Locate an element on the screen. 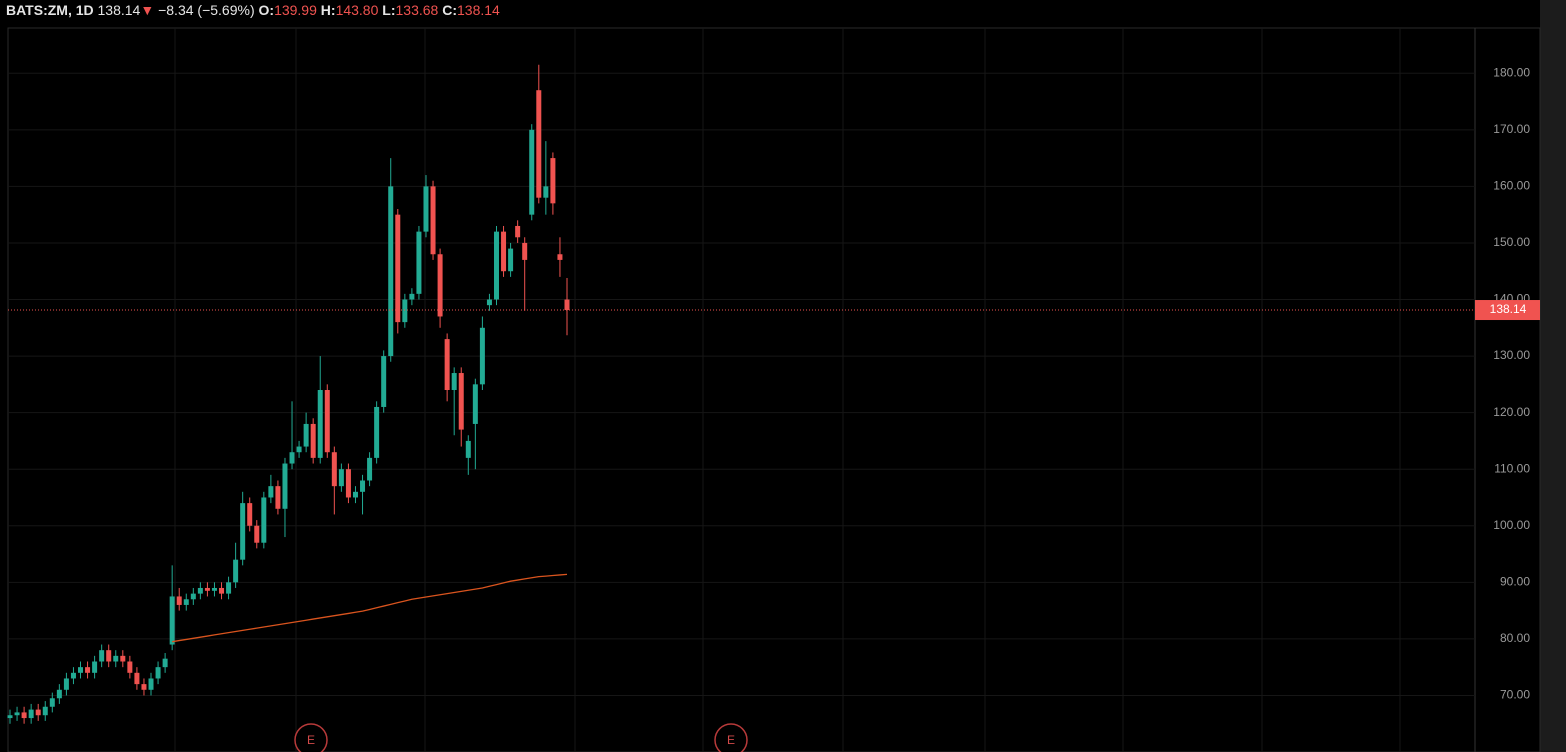 The image size is (1566, 752). ohlc-label: O: is located at coordinates (266, 10).